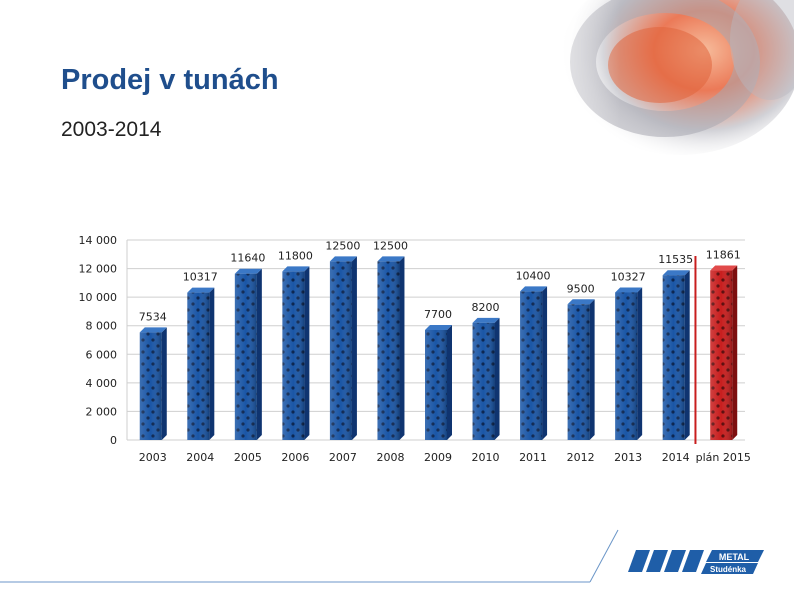  I want to click on y-tick-label: 12 000, so click(98, 269).